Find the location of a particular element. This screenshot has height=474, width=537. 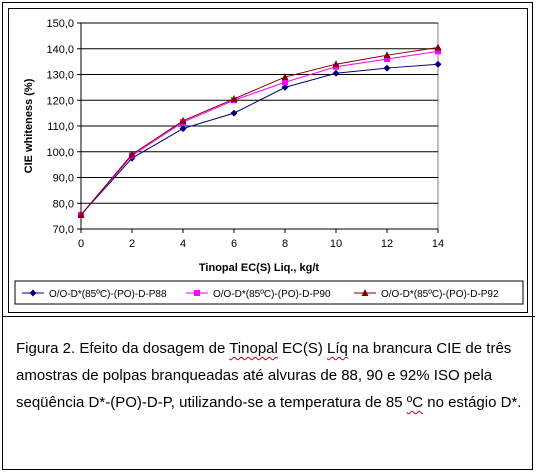

y-tick-label: 120,0 is located at coordinates (60, 101).